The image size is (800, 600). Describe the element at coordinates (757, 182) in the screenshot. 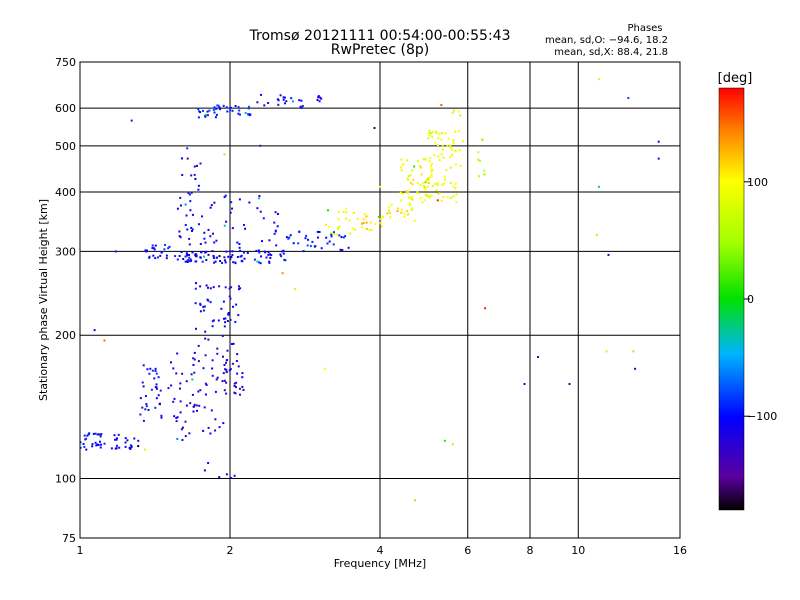

I see `colorbar-tick-label: 100` at that location.